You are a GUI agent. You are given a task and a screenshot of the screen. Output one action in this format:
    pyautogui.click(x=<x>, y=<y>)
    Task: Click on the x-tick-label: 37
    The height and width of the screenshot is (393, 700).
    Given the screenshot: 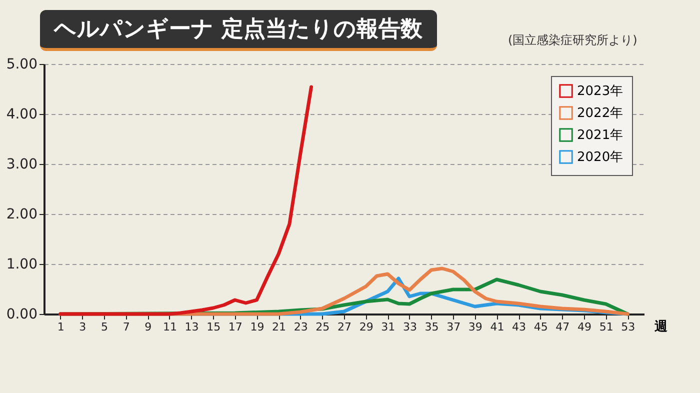 What is the action you would take?
    pyautogui.click(x=453, y=327)
    